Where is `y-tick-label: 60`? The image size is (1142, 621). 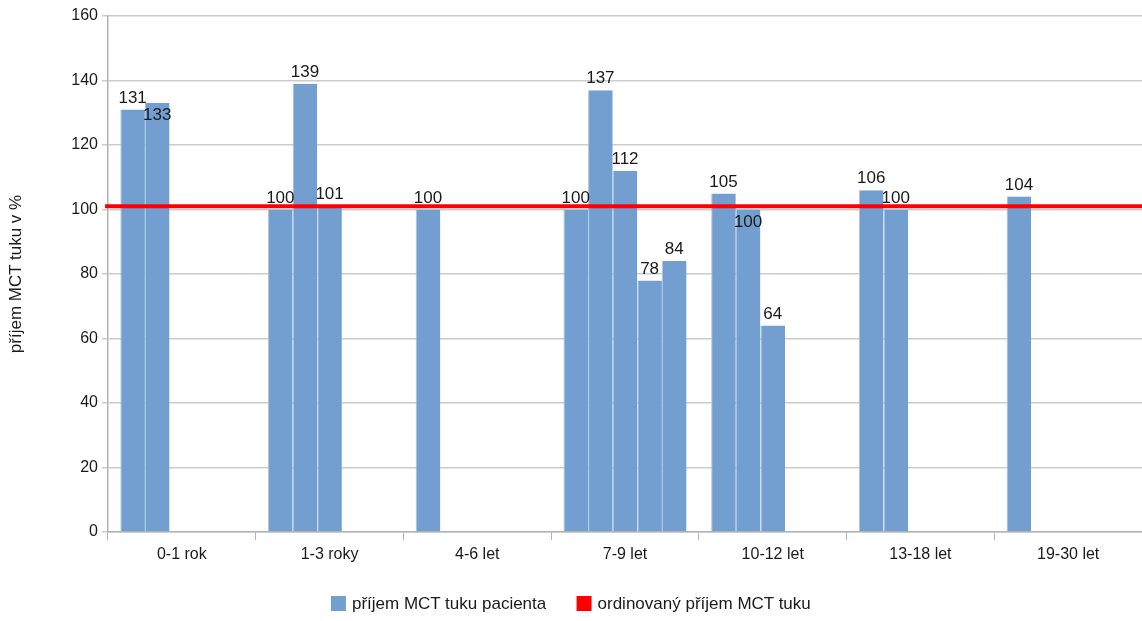 y-tick-label: 60 is located at coordinates (89, 337).